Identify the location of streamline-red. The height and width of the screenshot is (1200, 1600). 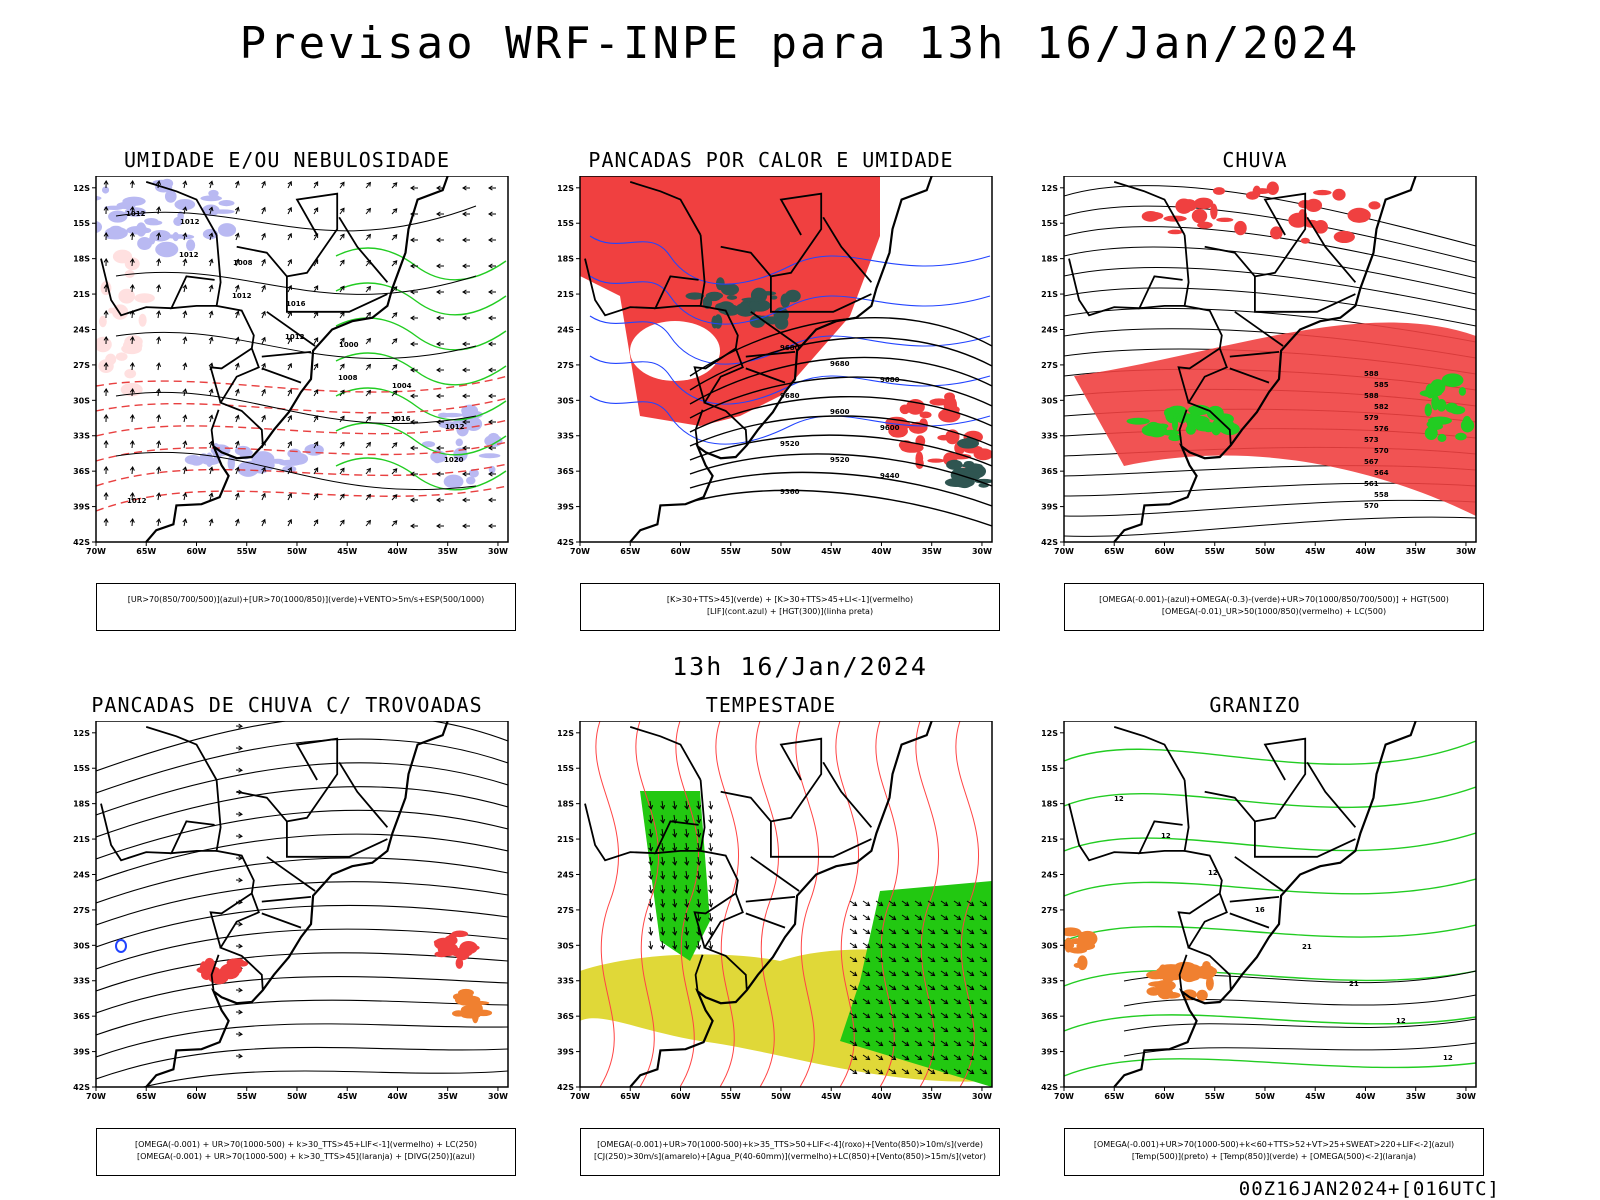
(767, 904).